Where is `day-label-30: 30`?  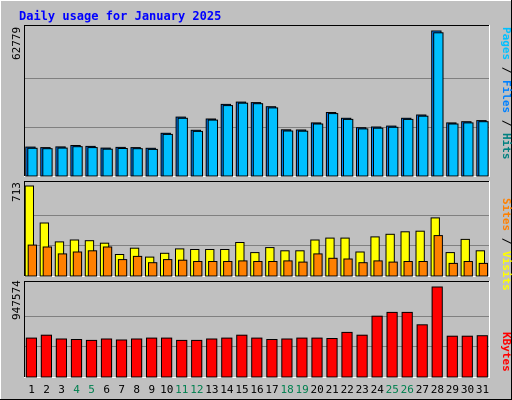
day-label-30: 30 is located at coordinates (467, 389).